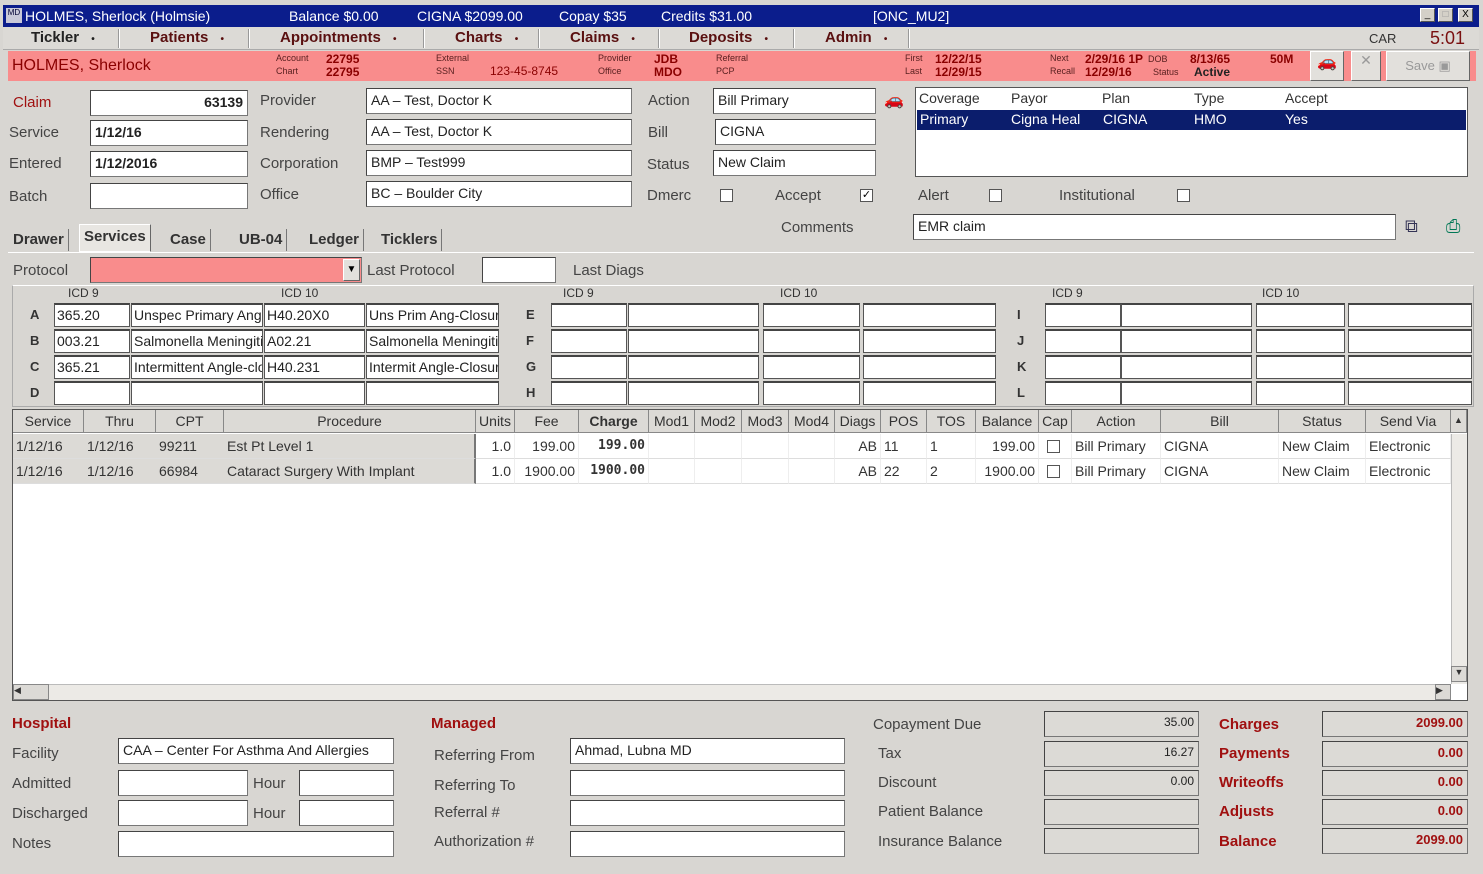  Describe the element at coordinates (1191, 120) in the screenshot. I see `coverage-row-primary: Primary Cigna Heal CIGNA HMO Yes` at that location.